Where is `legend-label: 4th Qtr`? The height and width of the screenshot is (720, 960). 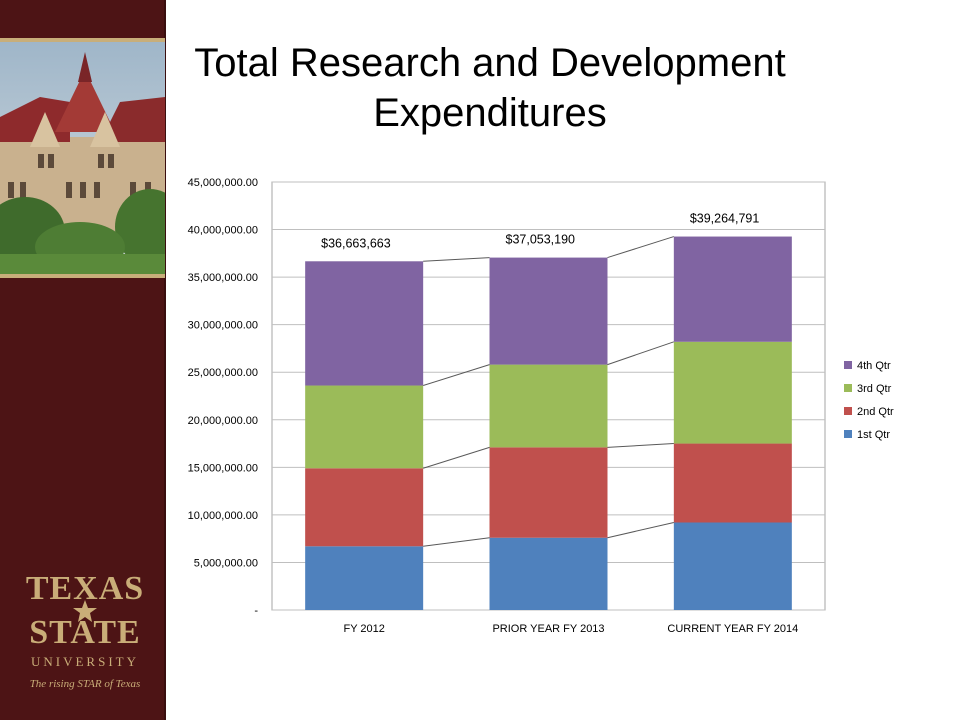
legend-label: 4th Qtr is located at coordinates (874, 366).